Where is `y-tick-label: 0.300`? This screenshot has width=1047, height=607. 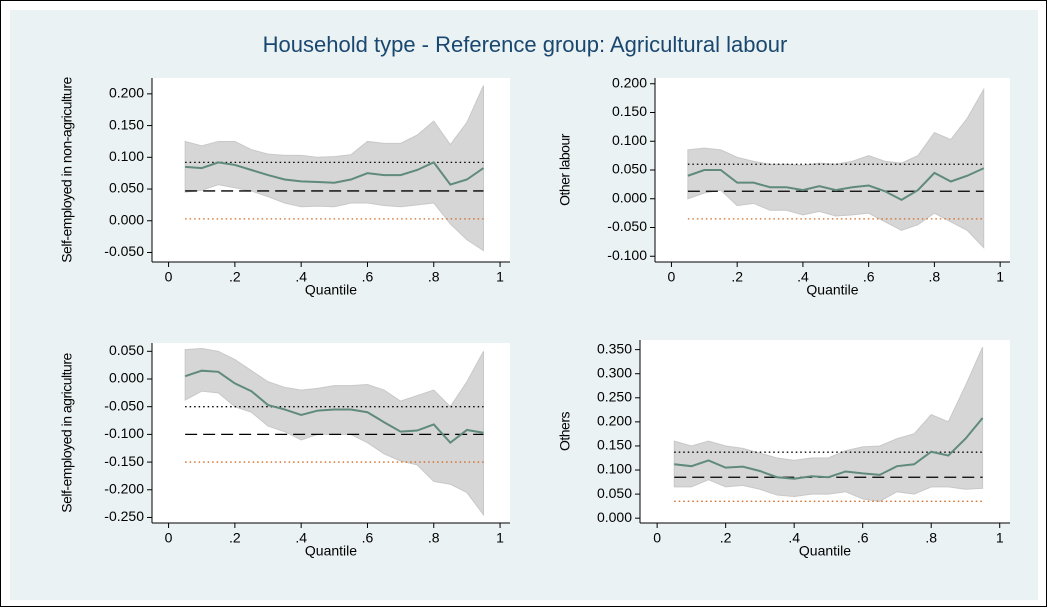 y-tick-label: 0.300 is located at coordinates (614, 372).